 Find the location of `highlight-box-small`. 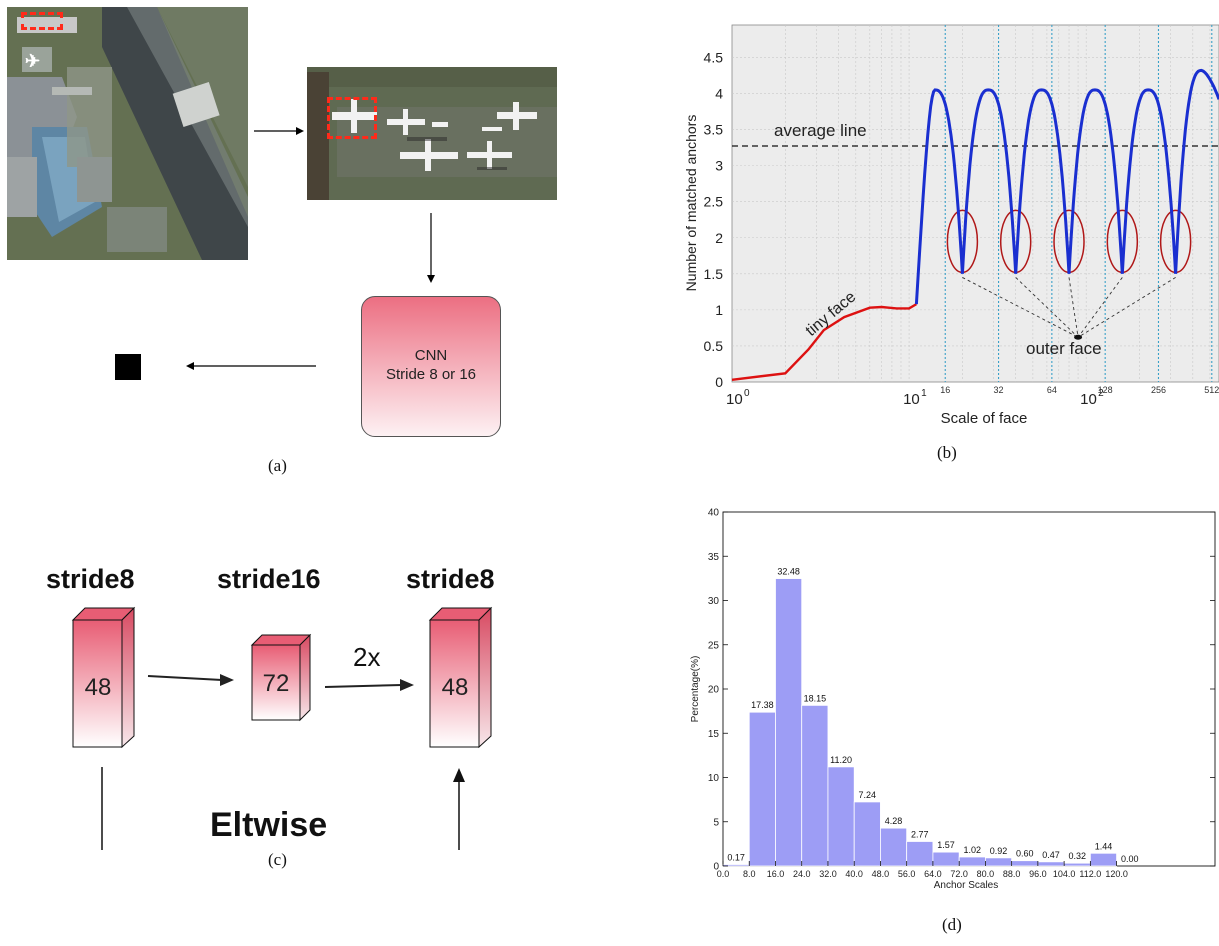

highlight-box-small is located at coordinates (42, 21).